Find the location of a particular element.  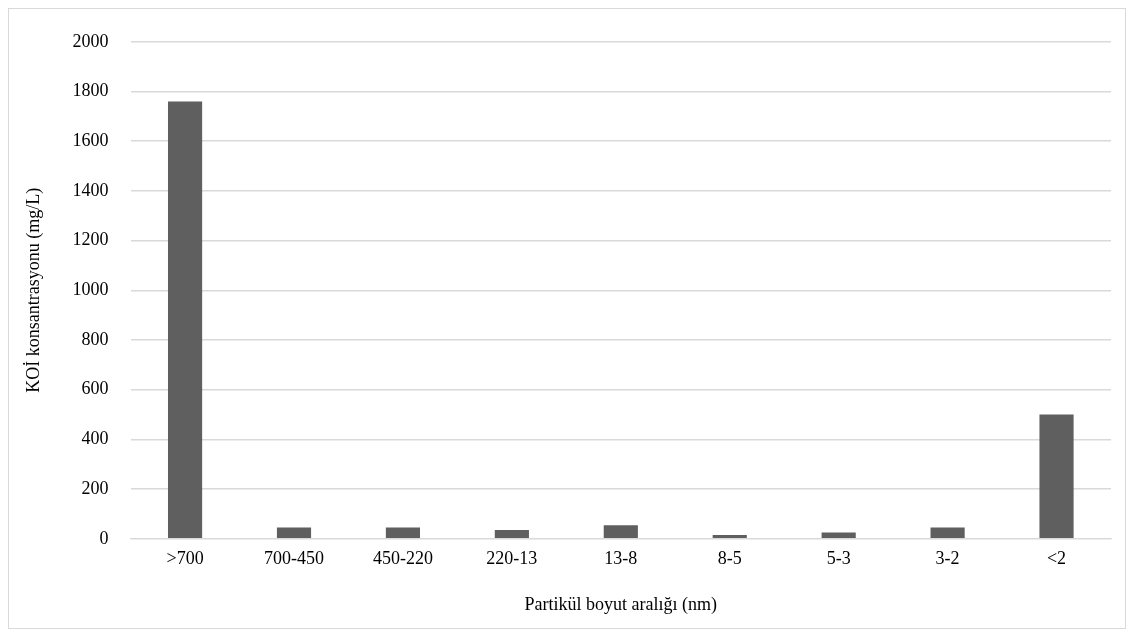

y-tick-label: 1800 is located at coordinates (90, 90).